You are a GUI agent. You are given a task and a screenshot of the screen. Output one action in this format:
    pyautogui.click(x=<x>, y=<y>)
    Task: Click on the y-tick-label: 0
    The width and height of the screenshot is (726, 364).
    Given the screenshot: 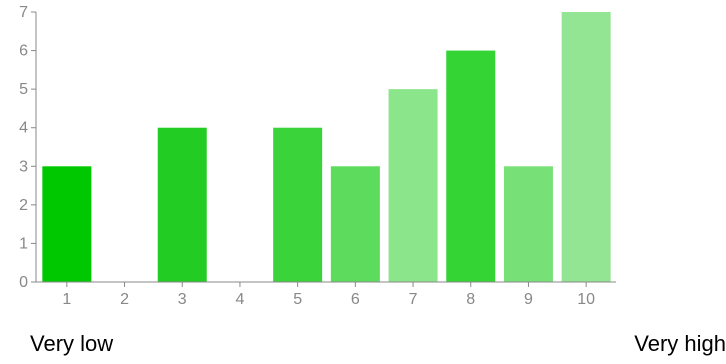 What is the action you would take?
    pyautogui.click(x=23, y=282)
    